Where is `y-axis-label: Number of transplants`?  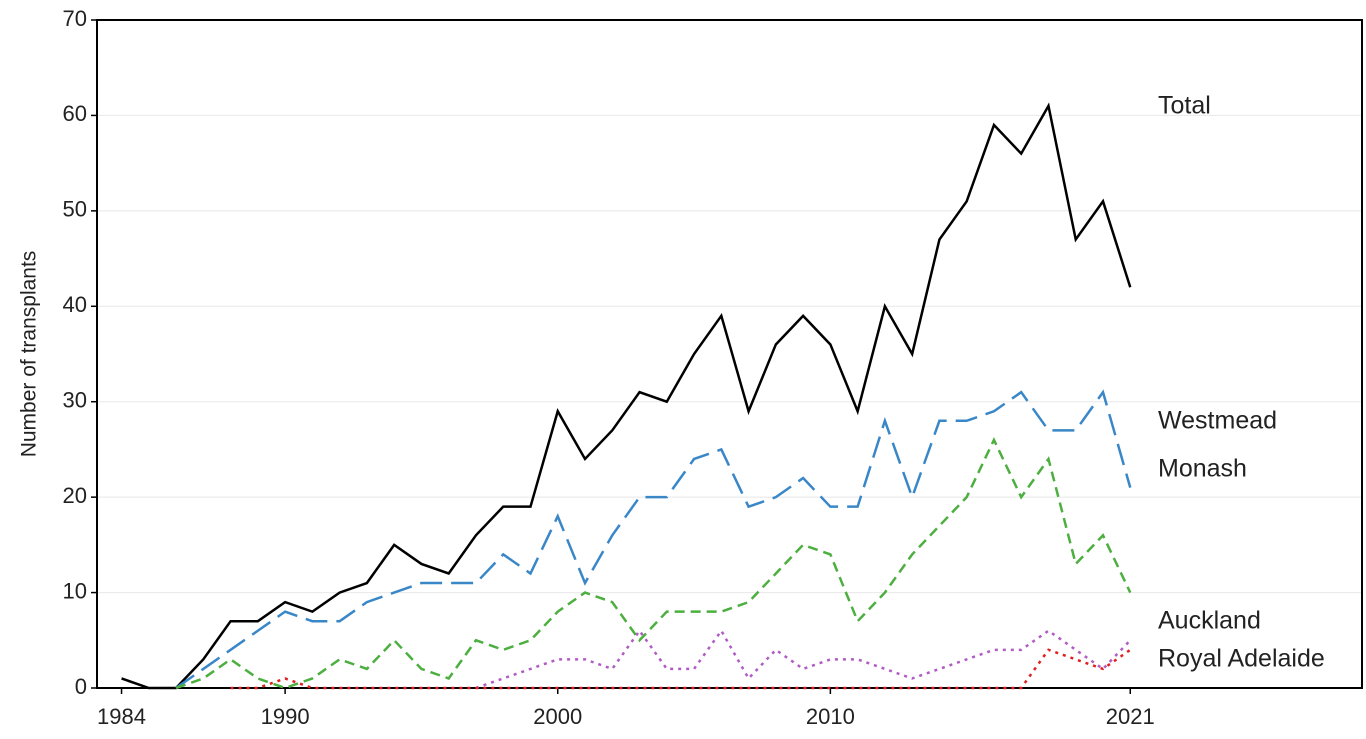 y-axis-label: Number of transplants is located at coordinates (29, 354).